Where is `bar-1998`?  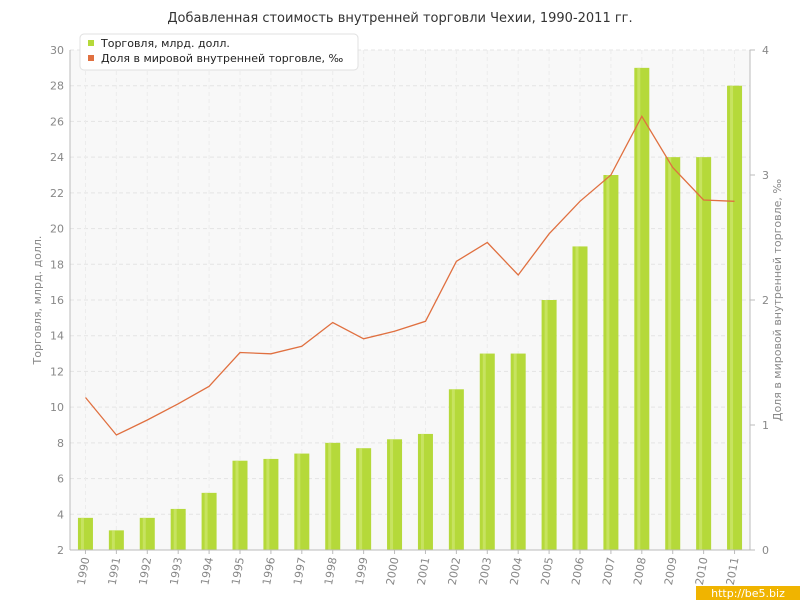 bar-1998 is located at coordinates (333, 496).